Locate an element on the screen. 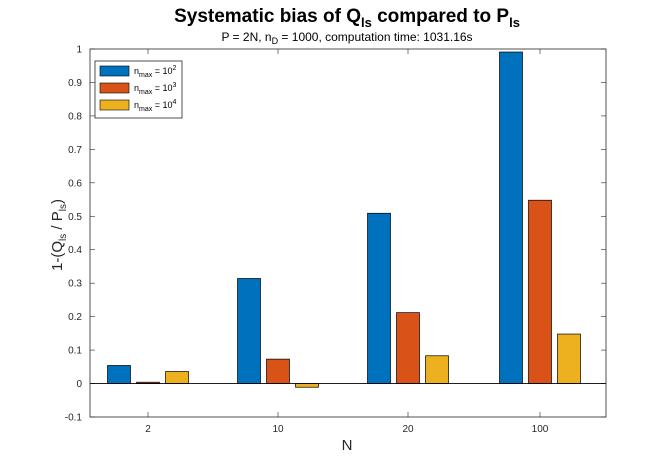 This screenshot has height=468, width=668. subtitle-pre: P = 2N, n is located at coordinates (246, 37).